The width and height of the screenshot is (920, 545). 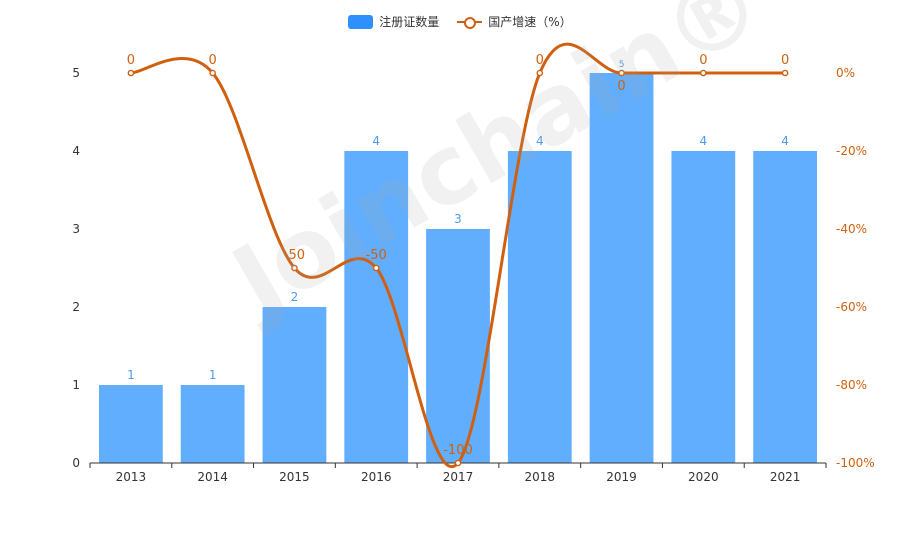 I want to click on legend-item-growth: 国产增速（%）, so click(x=514, y=21).